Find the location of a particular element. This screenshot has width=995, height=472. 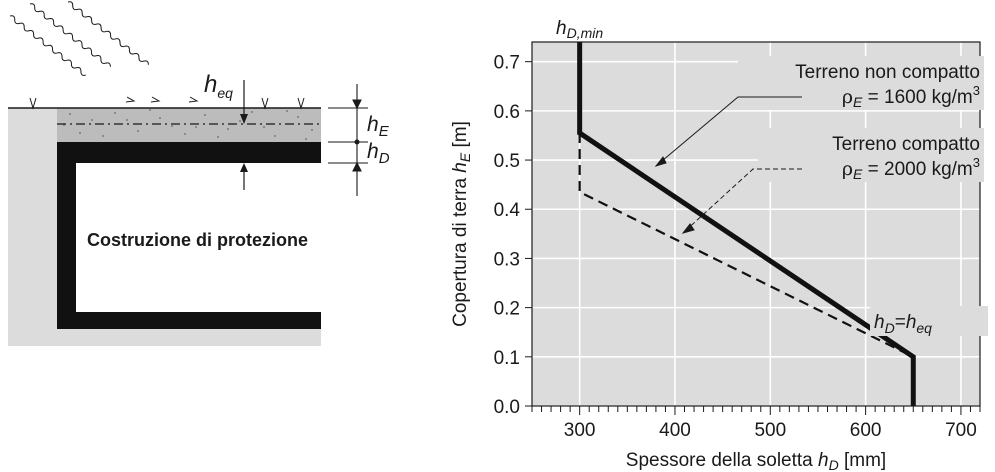

series-2-name: Terreno compatto is located at coordinates (906, 144).